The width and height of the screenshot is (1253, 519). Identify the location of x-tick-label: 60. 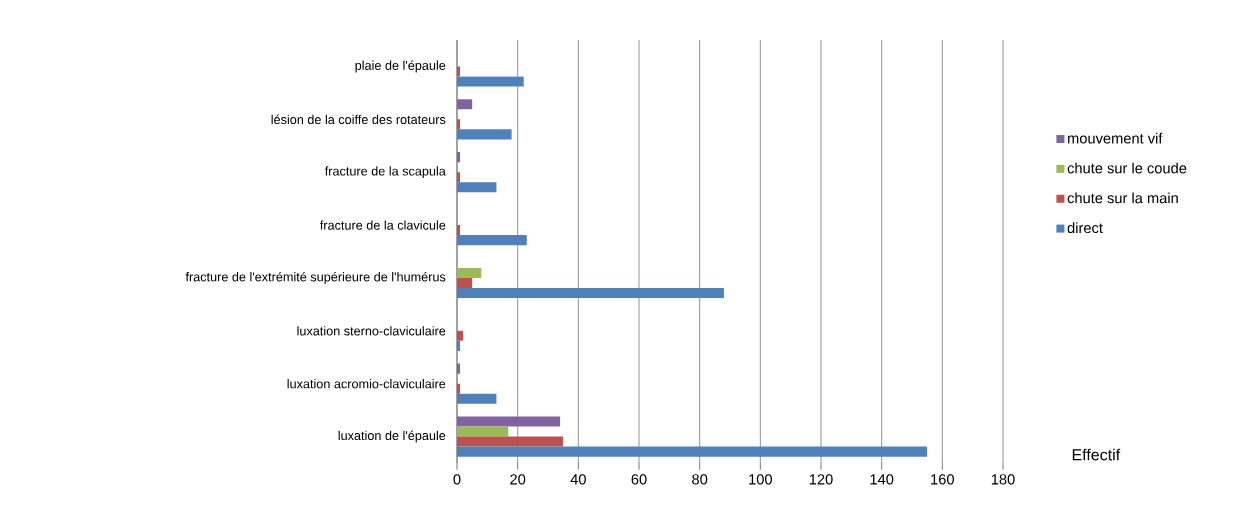
(639, 479).